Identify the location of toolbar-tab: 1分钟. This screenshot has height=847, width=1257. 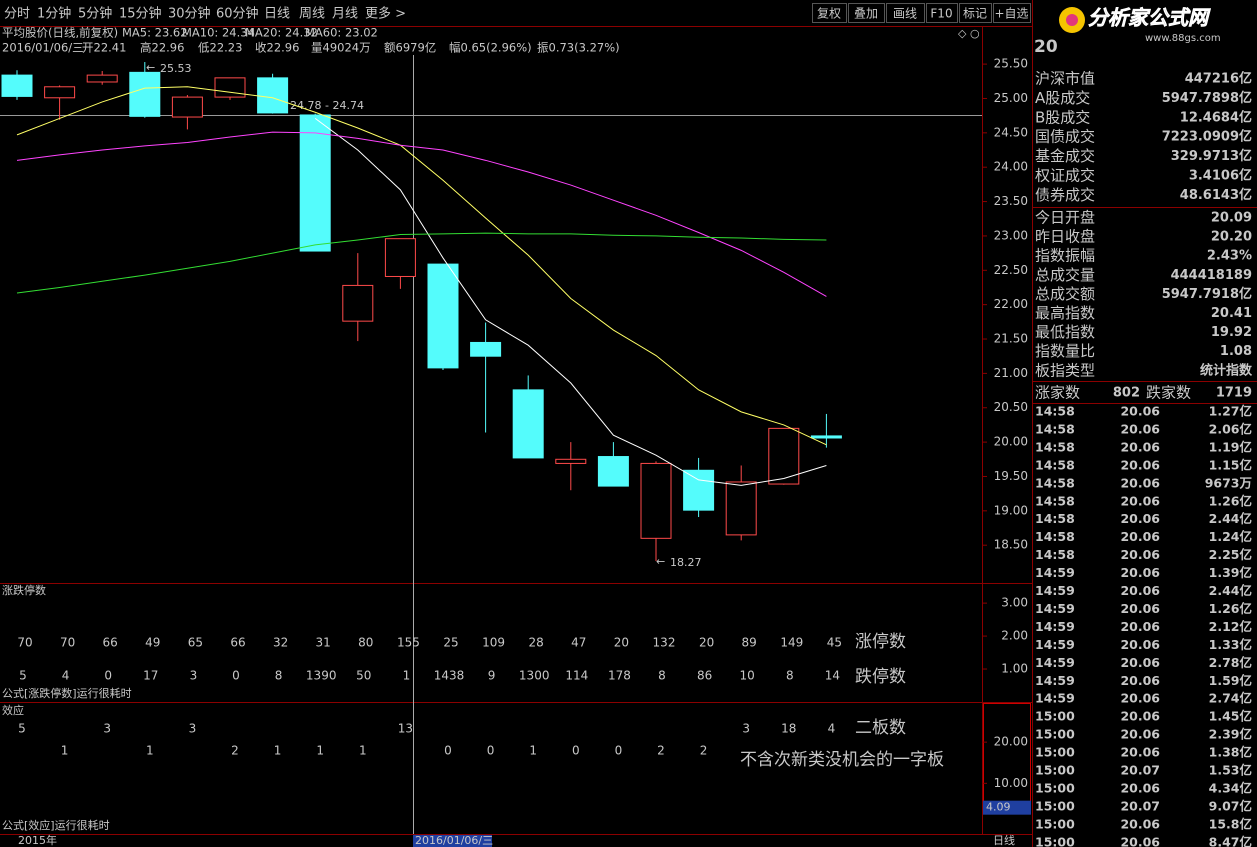
(54, 14).